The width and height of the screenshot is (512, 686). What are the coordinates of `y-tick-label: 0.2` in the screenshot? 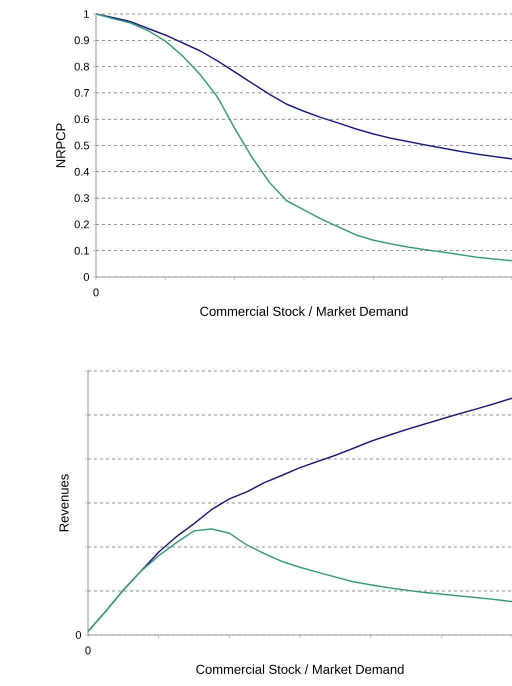 It's located at (81, 224).